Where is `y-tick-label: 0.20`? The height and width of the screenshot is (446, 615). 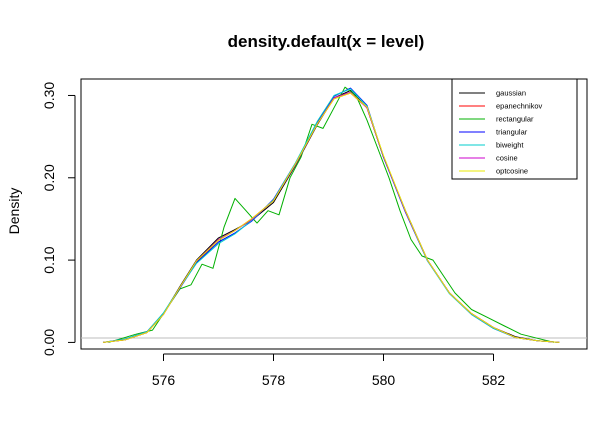 y-tick-label: 0.20 is located at coordinates (49, 177).